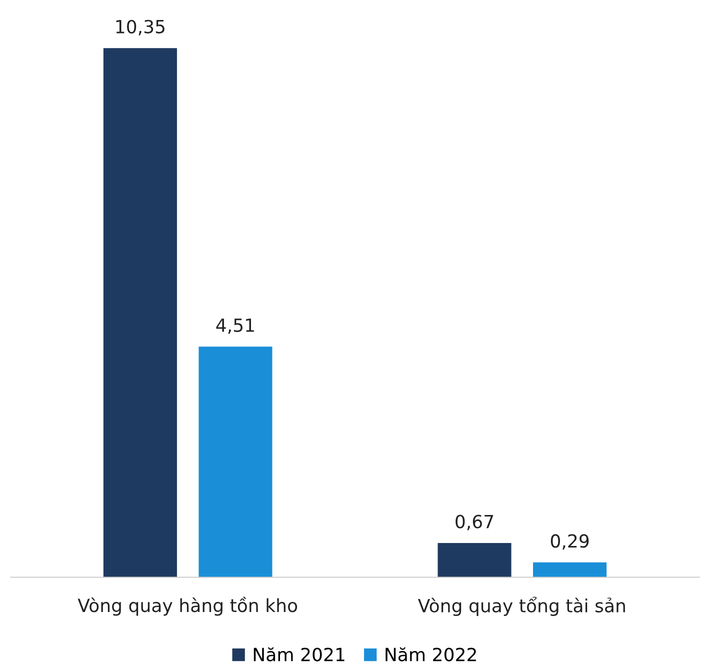  I want to click on data-label: 4,51, so click(235, 326).